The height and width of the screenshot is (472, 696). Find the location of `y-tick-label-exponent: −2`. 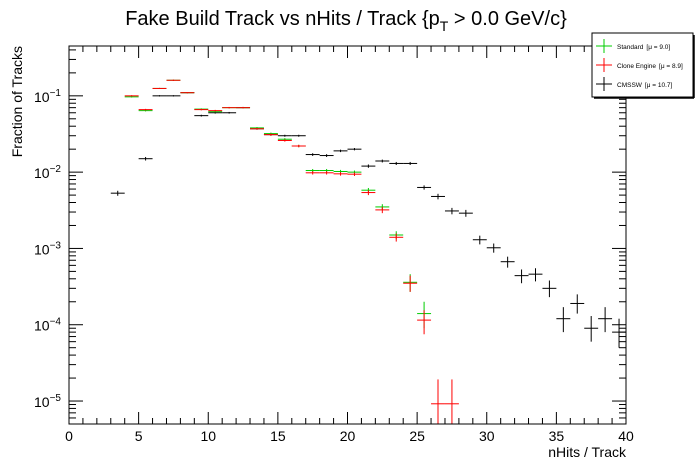

y-tick-label-exponent: −2 is located at coordinates (56, 169).